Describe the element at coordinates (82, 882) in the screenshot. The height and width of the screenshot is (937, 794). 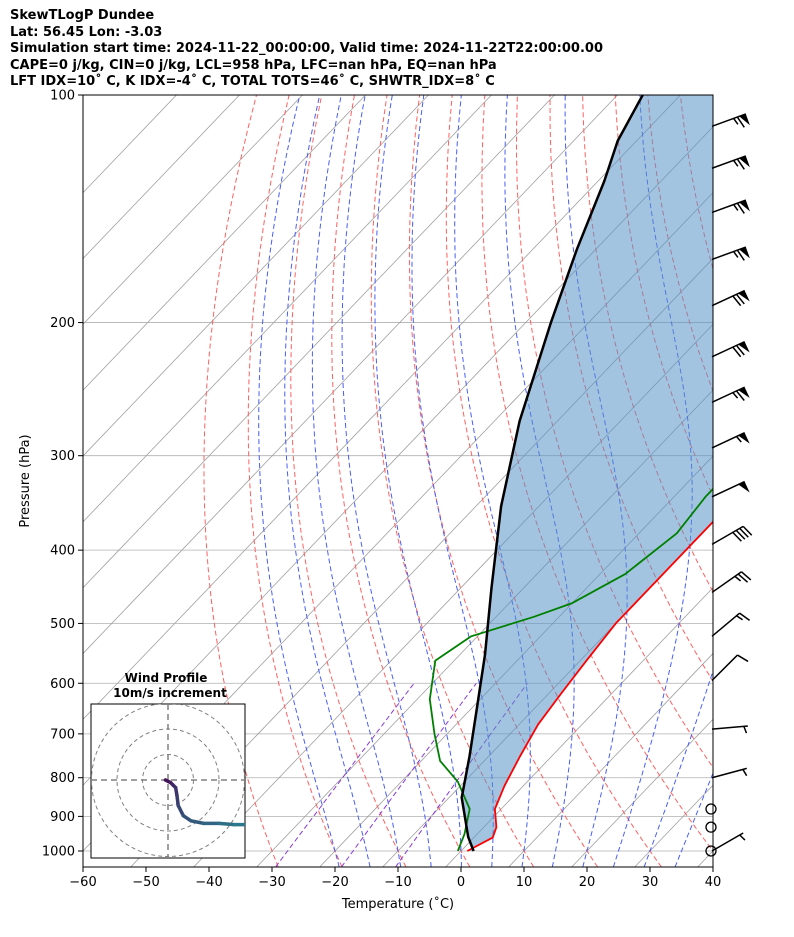
I see `x-tick-label: −60` at that location.